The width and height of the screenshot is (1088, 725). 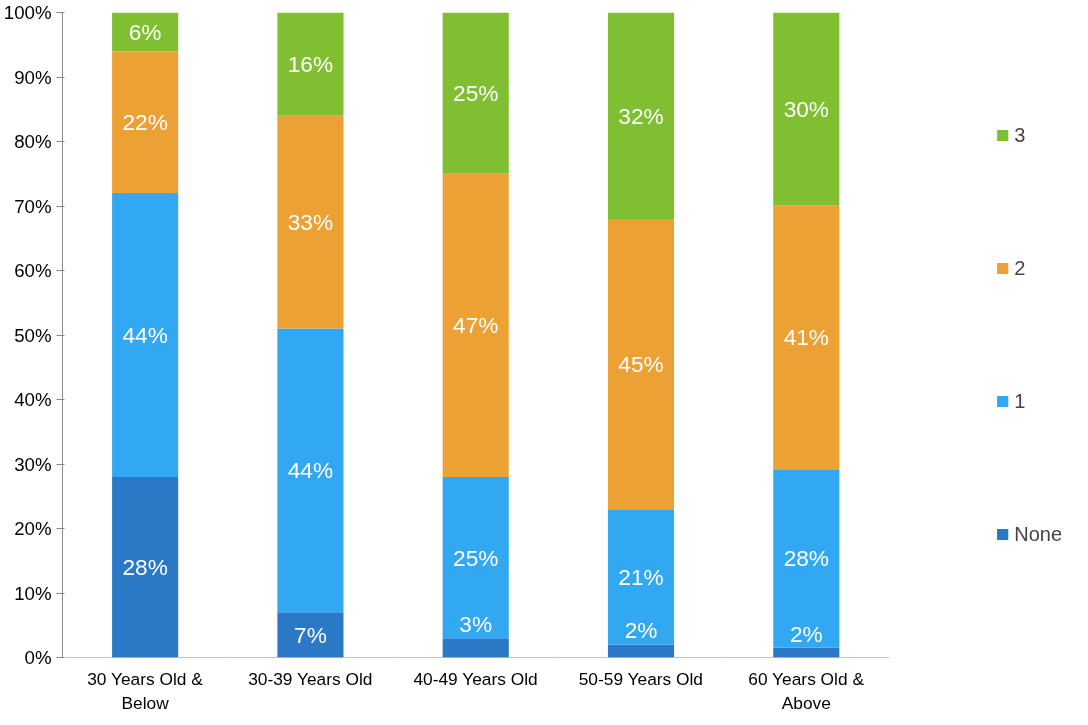 I want to click on y-tick-label: 20%, so click(x=33, y=528).